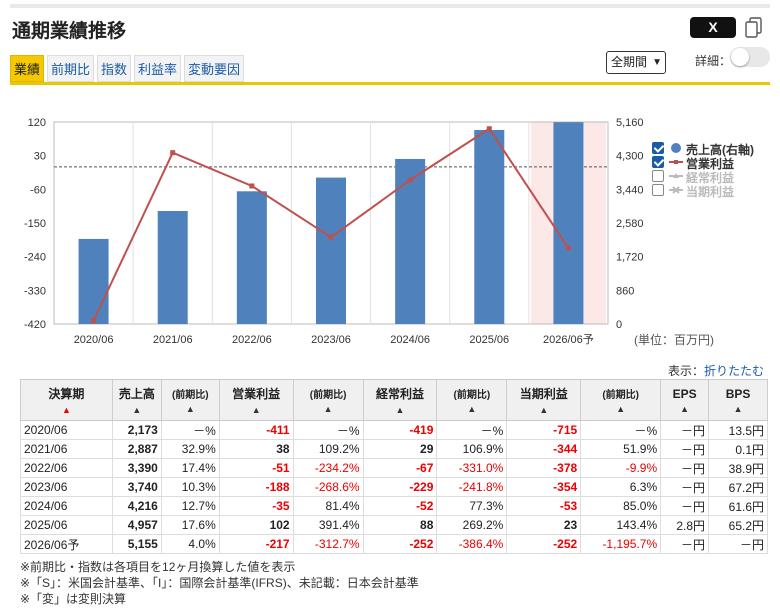 The width and height of the screenshot is (780, 610). What do you see at coordinates (256, 487) in the screenshot?
I see `table-cell: -188` at bounding box center [256, 487].